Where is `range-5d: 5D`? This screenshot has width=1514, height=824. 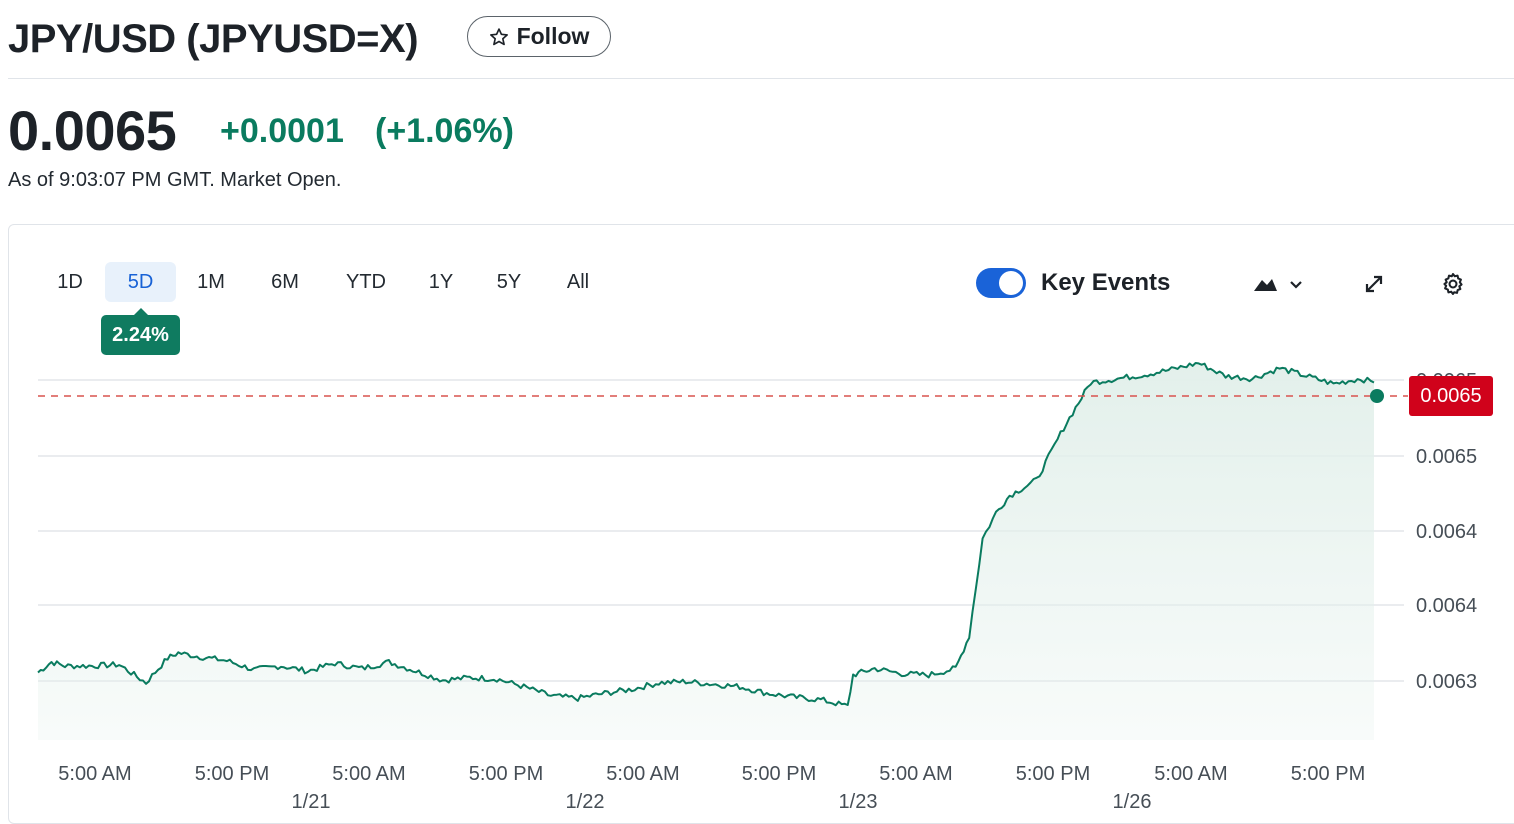 range-5d: 5D is located at coordinates (140, 282).